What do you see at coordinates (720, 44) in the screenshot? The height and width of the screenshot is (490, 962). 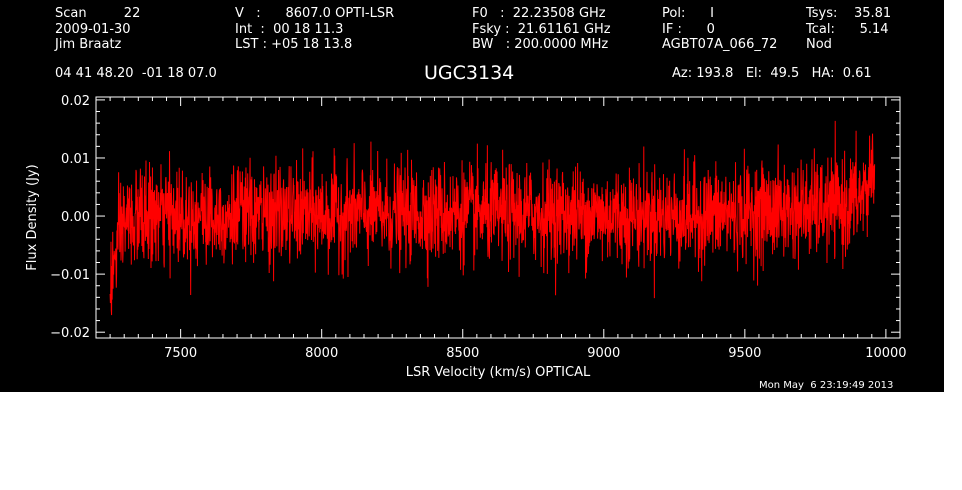 I see `header-project: AGBT07A_066_72` at bounding box center [720, 44].